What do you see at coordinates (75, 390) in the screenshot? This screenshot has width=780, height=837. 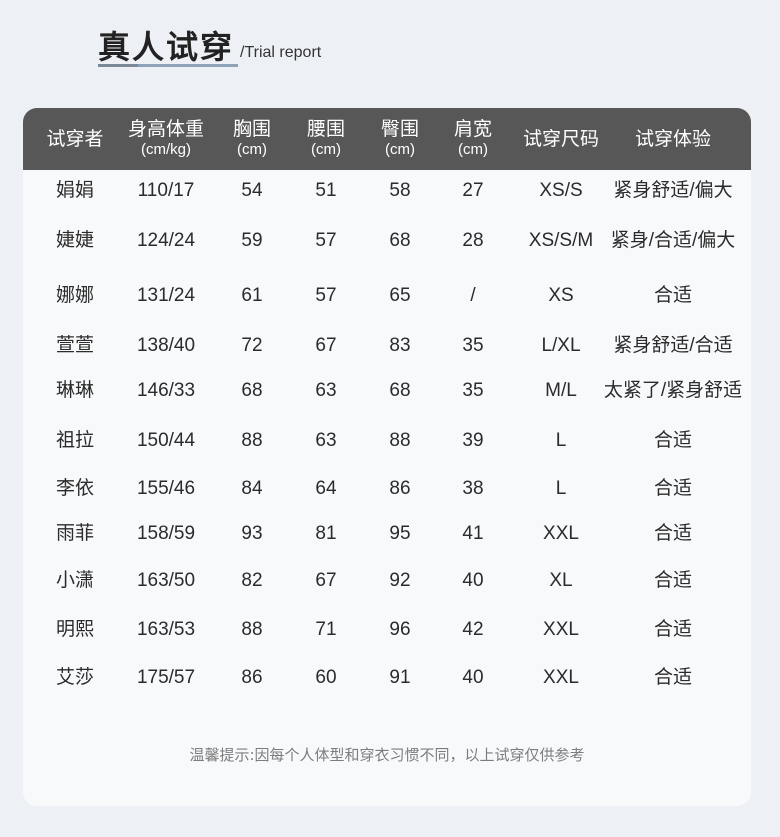 I see `table-cell: 琳琳` at bounding box center [75, 390].